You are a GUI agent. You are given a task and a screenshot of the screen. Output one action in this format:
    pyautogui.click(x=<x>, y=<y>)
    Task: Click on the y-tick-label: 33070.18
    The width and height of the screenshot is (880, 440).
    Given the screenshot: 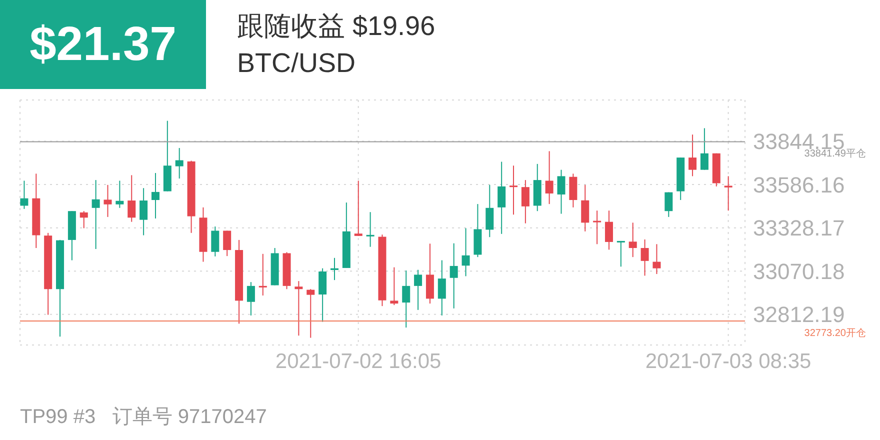 What is the action you would take?
    pyautogui.click(x=799, y=271)
    